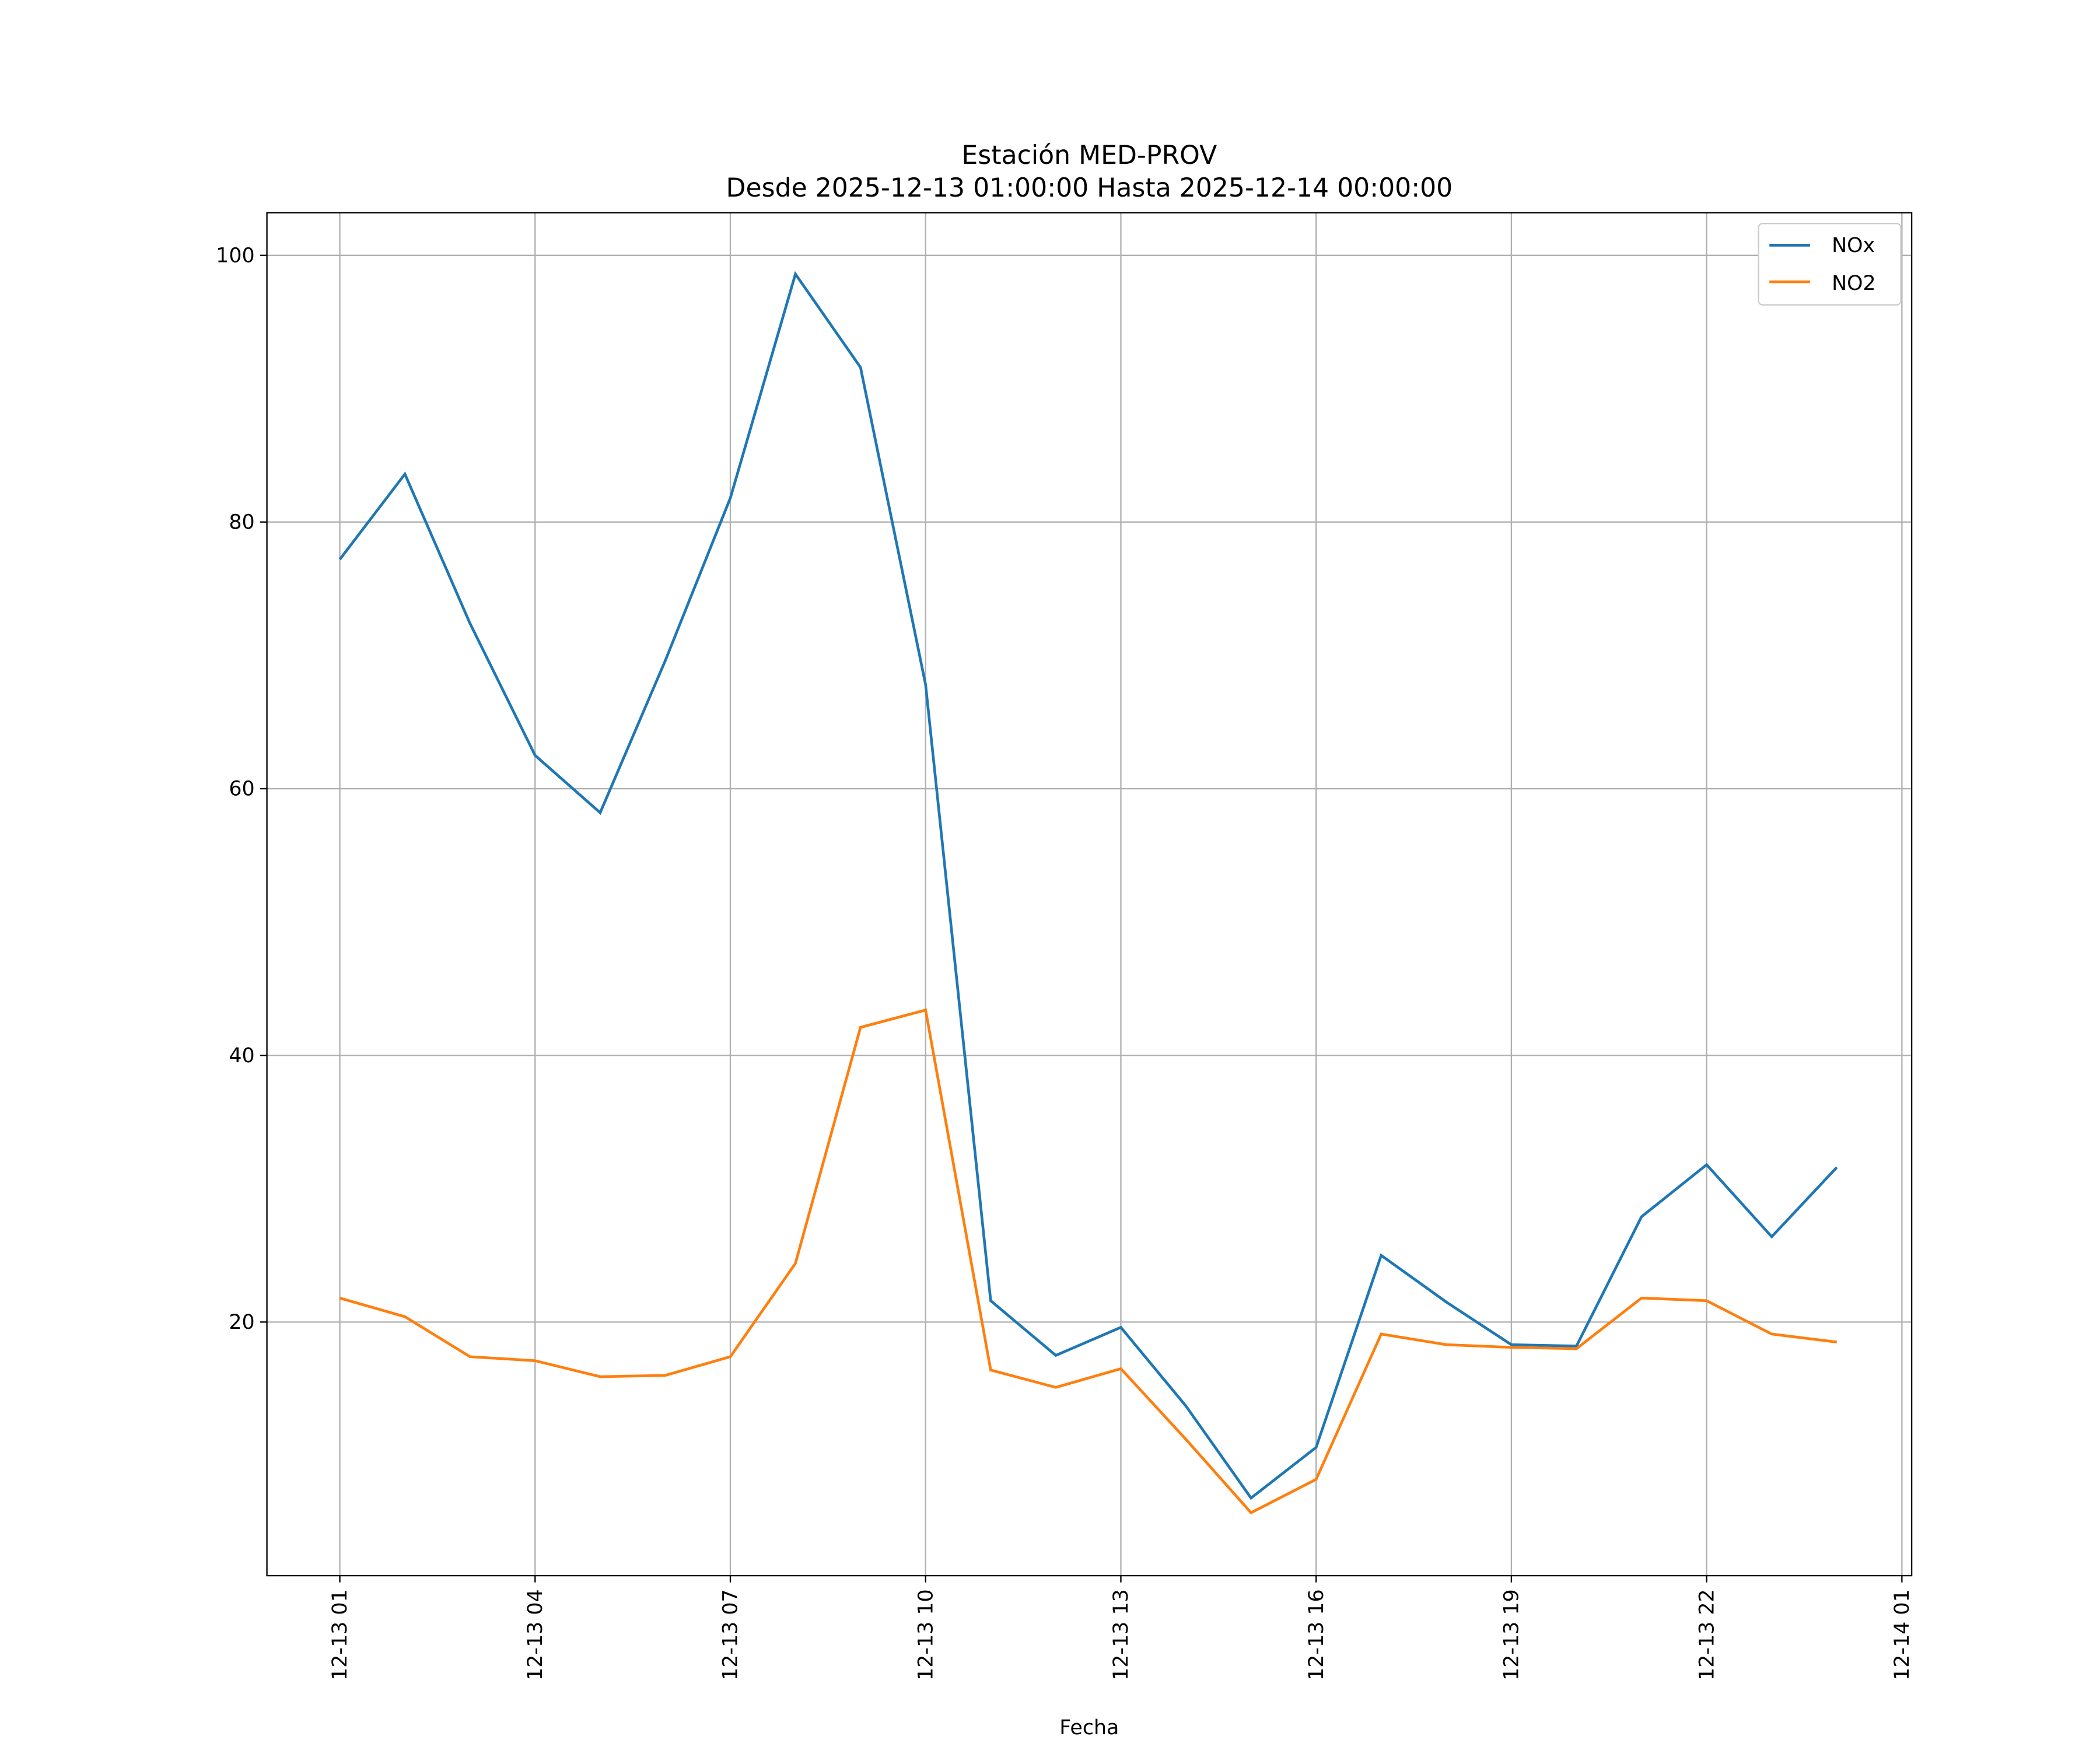 This screenshot has width=2100, height=1750. I want to click on x-axis-label: Fecha, so click(1089, 1728).